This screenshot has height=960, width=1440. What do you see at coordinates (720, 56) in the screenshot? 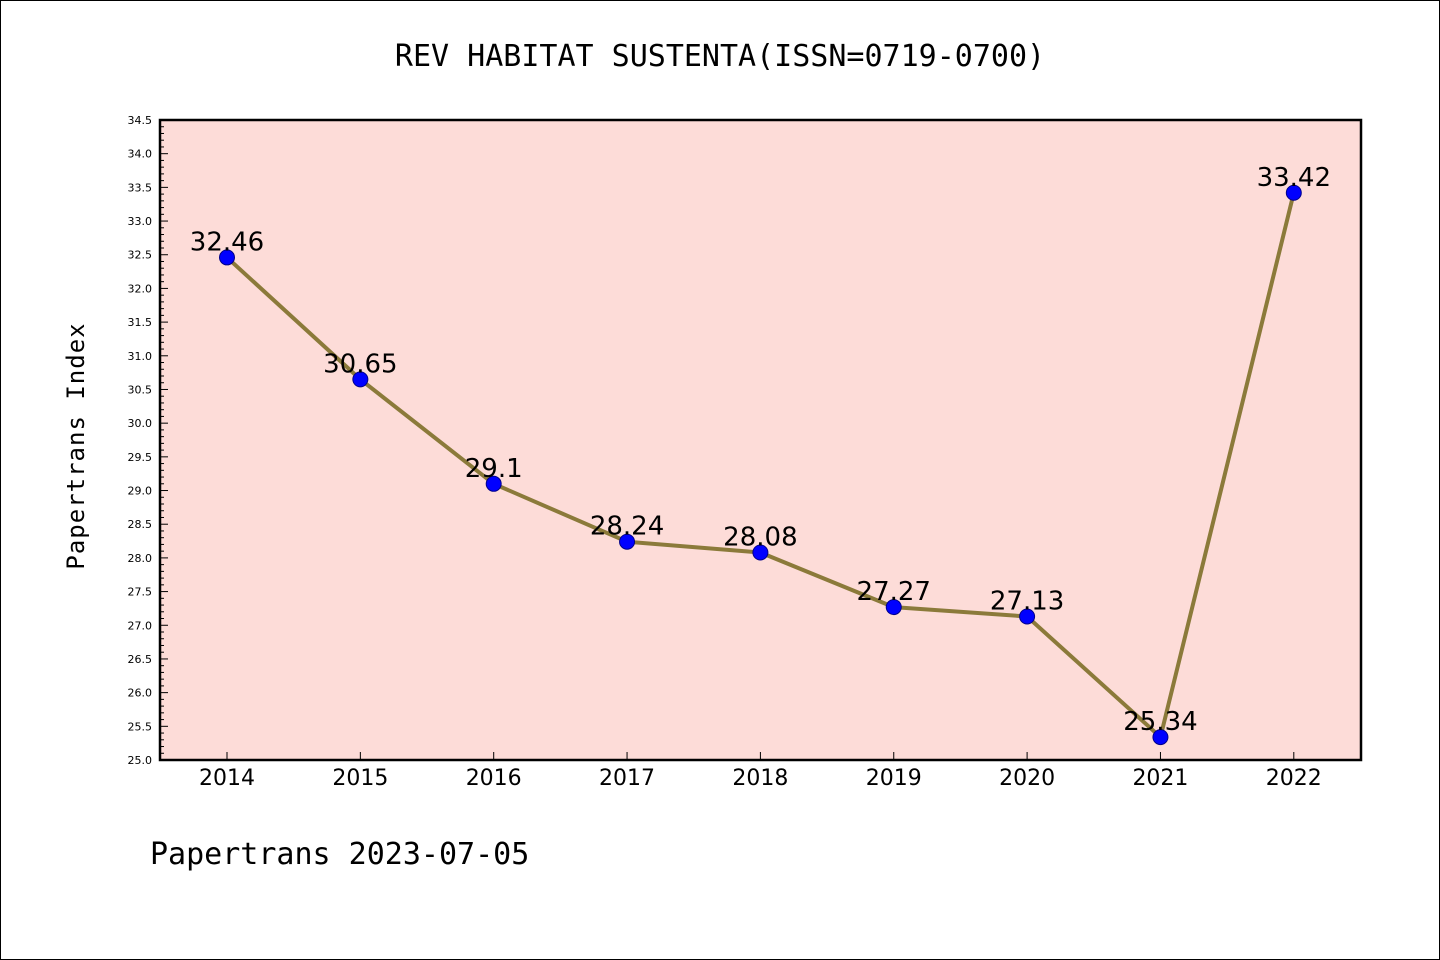
I see `chart-title: REV HABITAT SUSTENTA(ISSN=0719-0700)` at bounding box center [720, 56].